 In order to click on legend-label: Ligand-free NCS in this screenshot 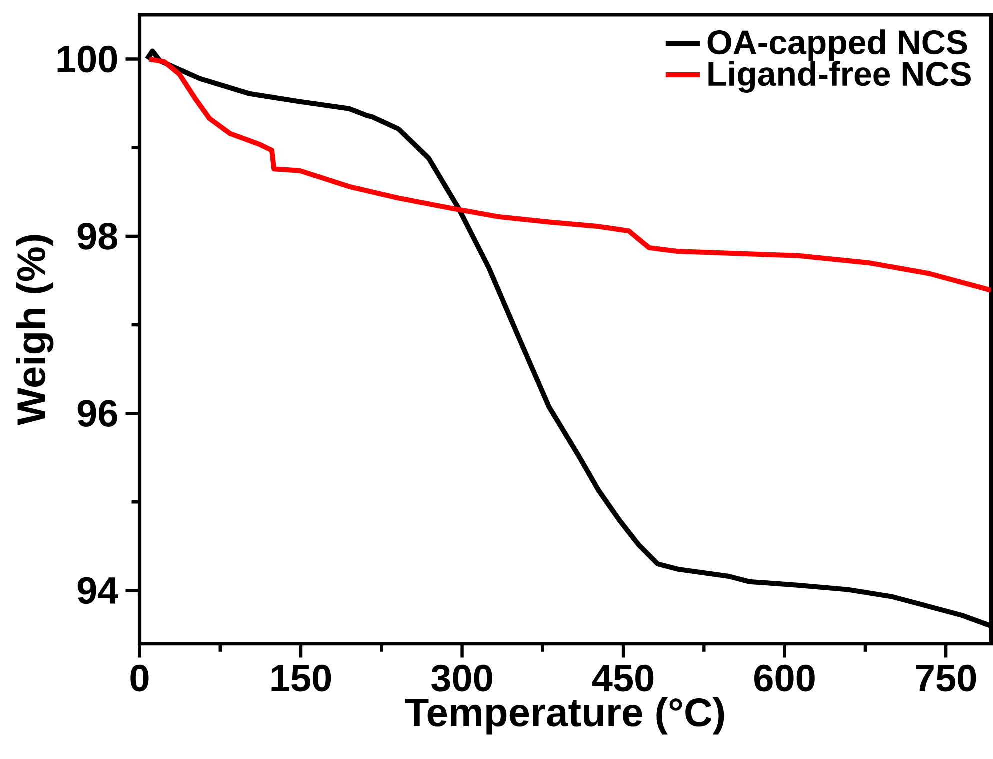, I will do `click(839, 77)`.